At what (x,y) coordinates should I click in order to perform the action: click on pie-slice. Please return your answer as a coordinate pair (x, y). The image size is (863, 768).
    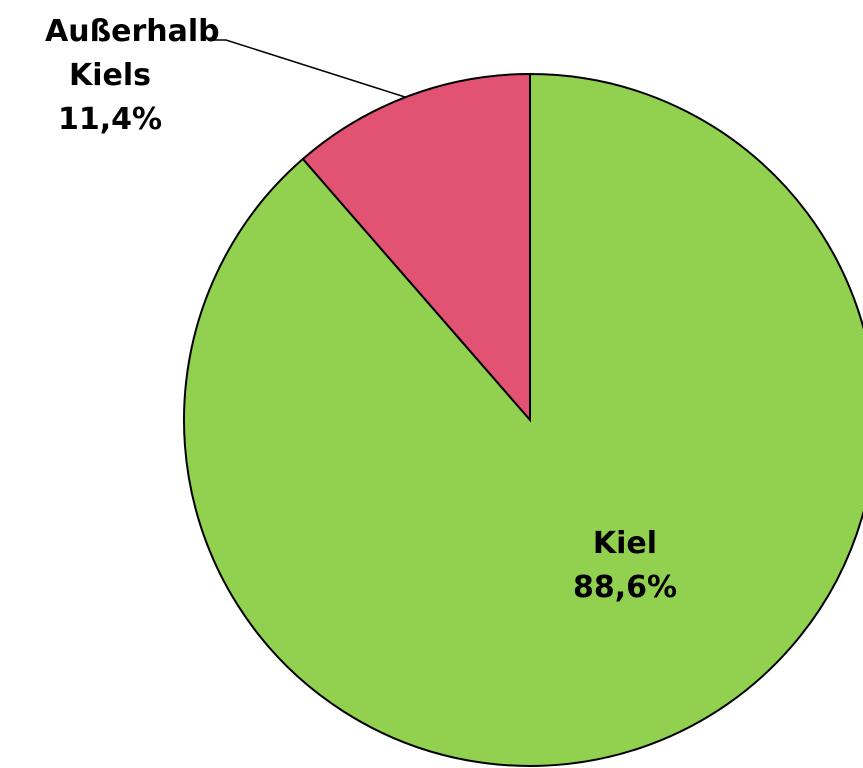
    Looking at the image, I should click on (416, 247).